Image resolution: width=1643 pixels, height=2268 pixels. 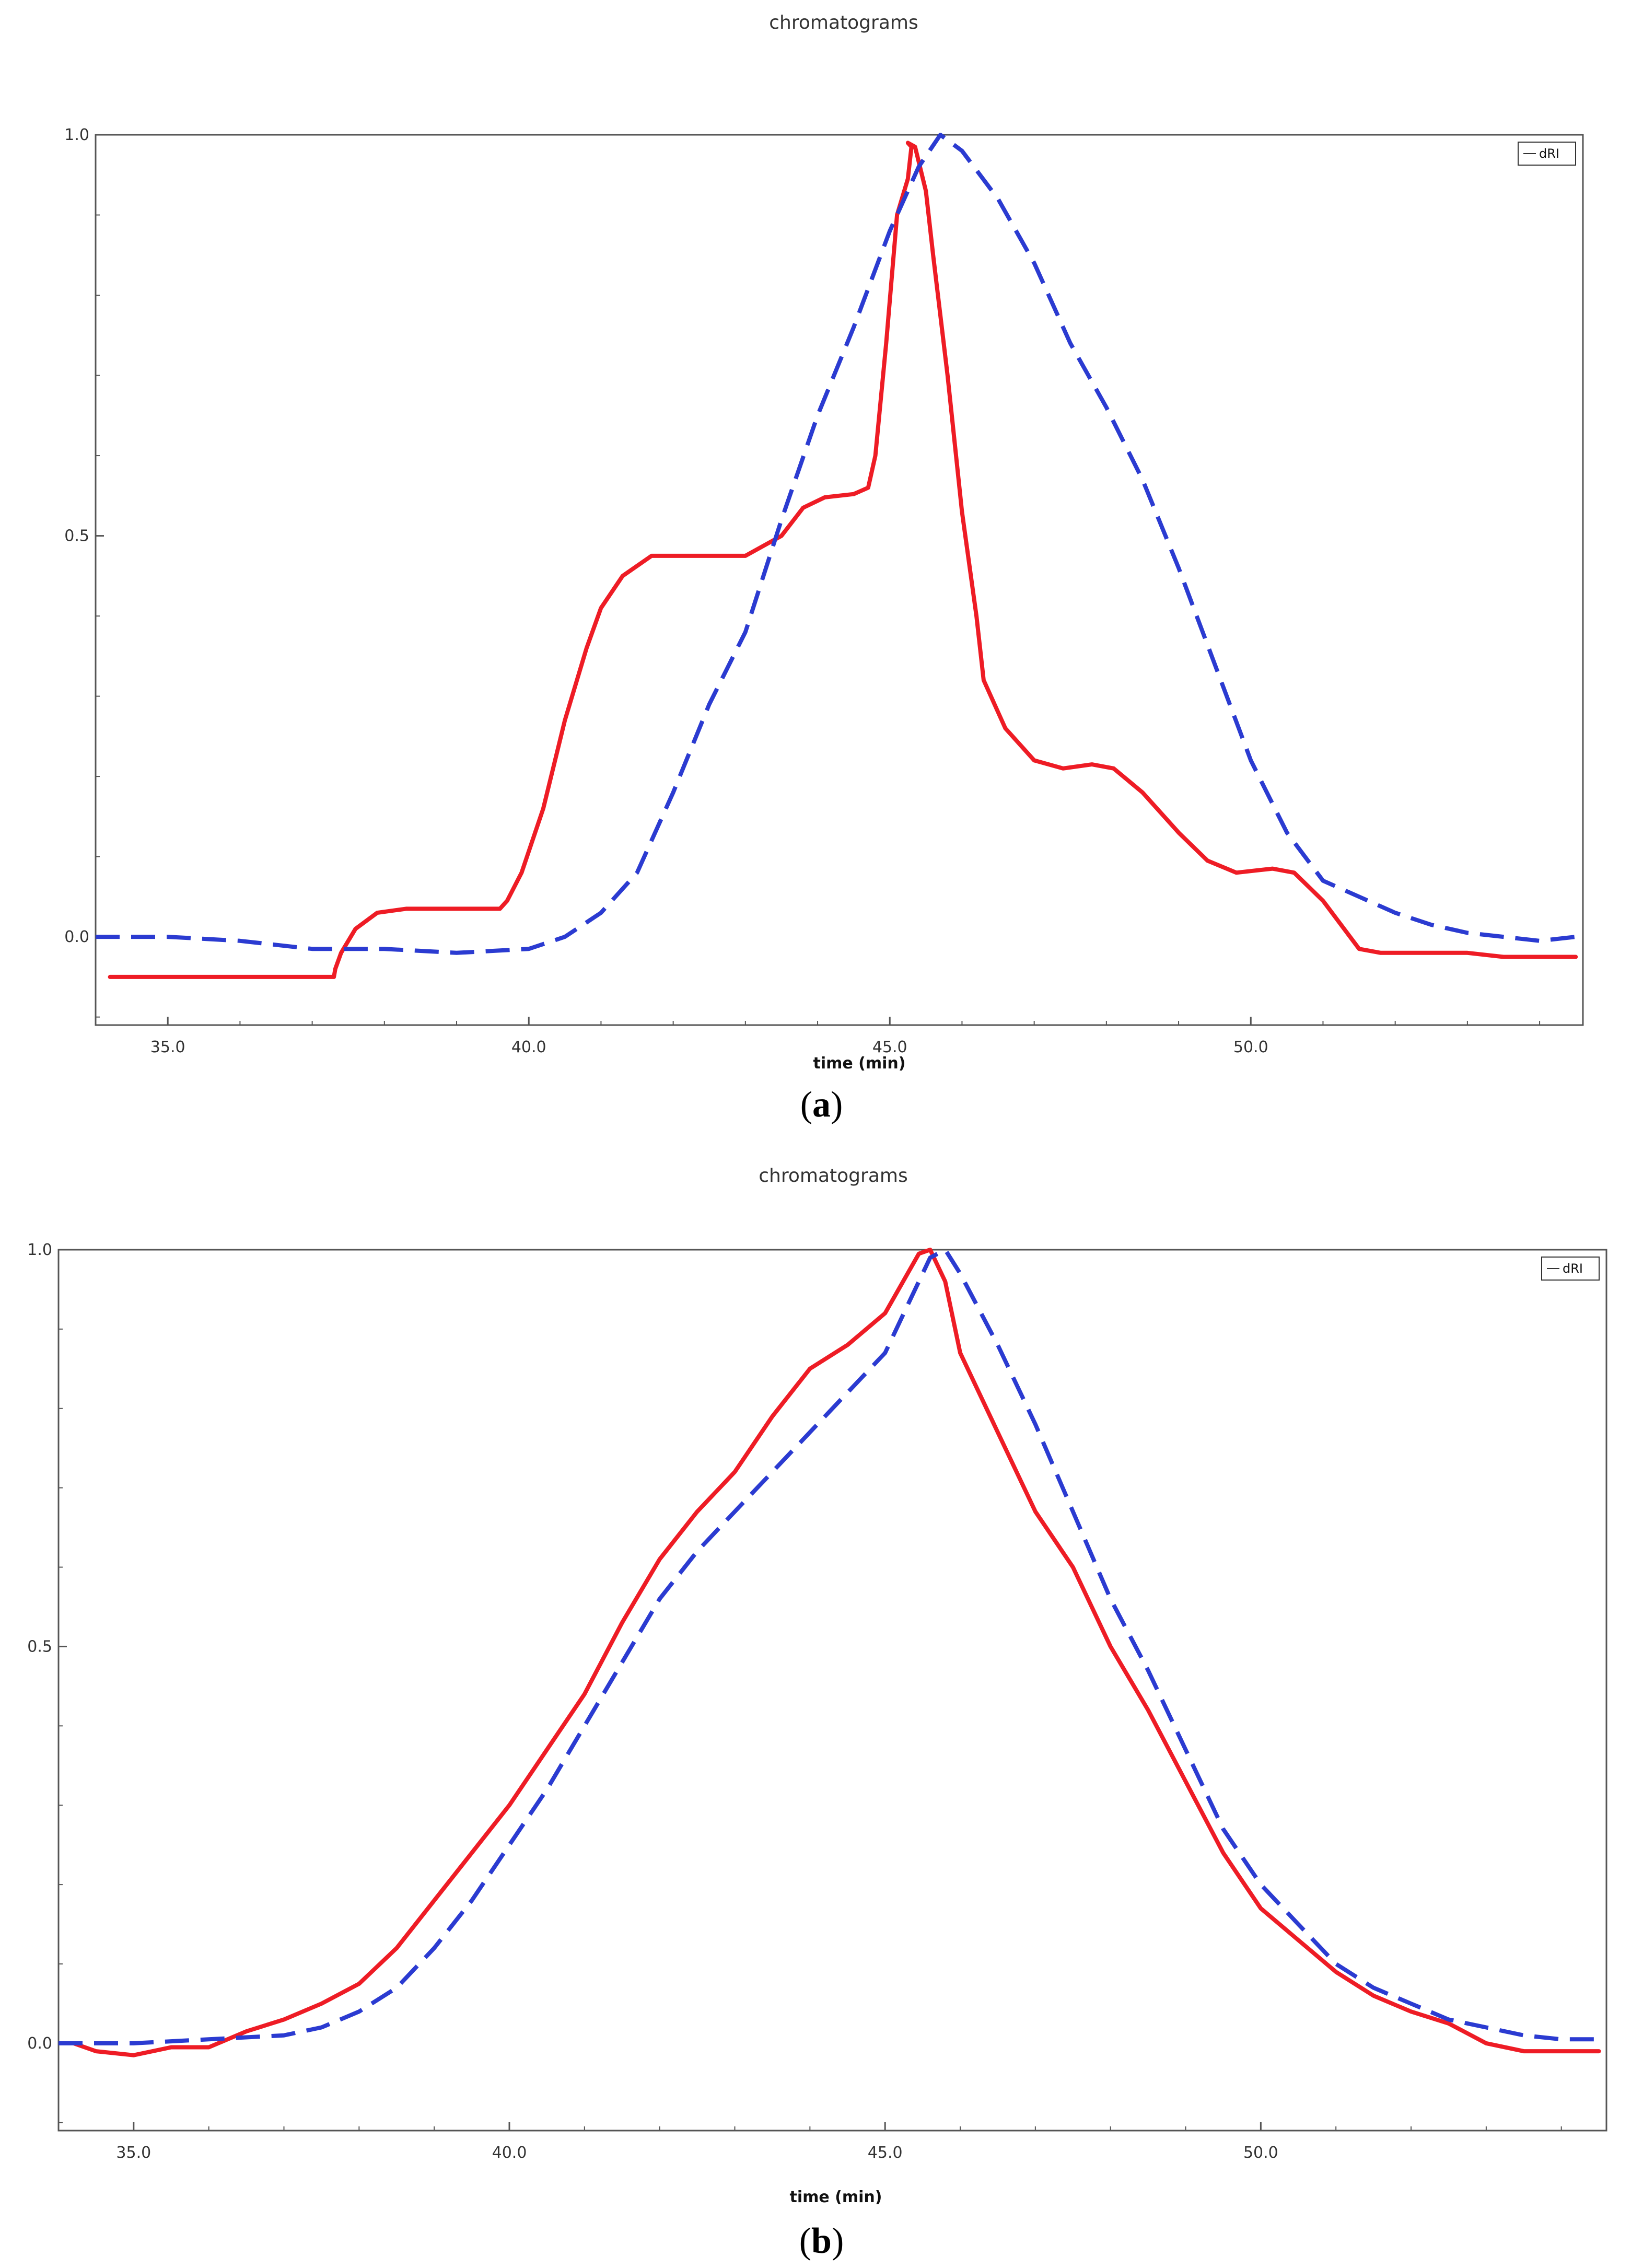 I want to click on legend-label-a: dRI, so click(x=1549, y=153).